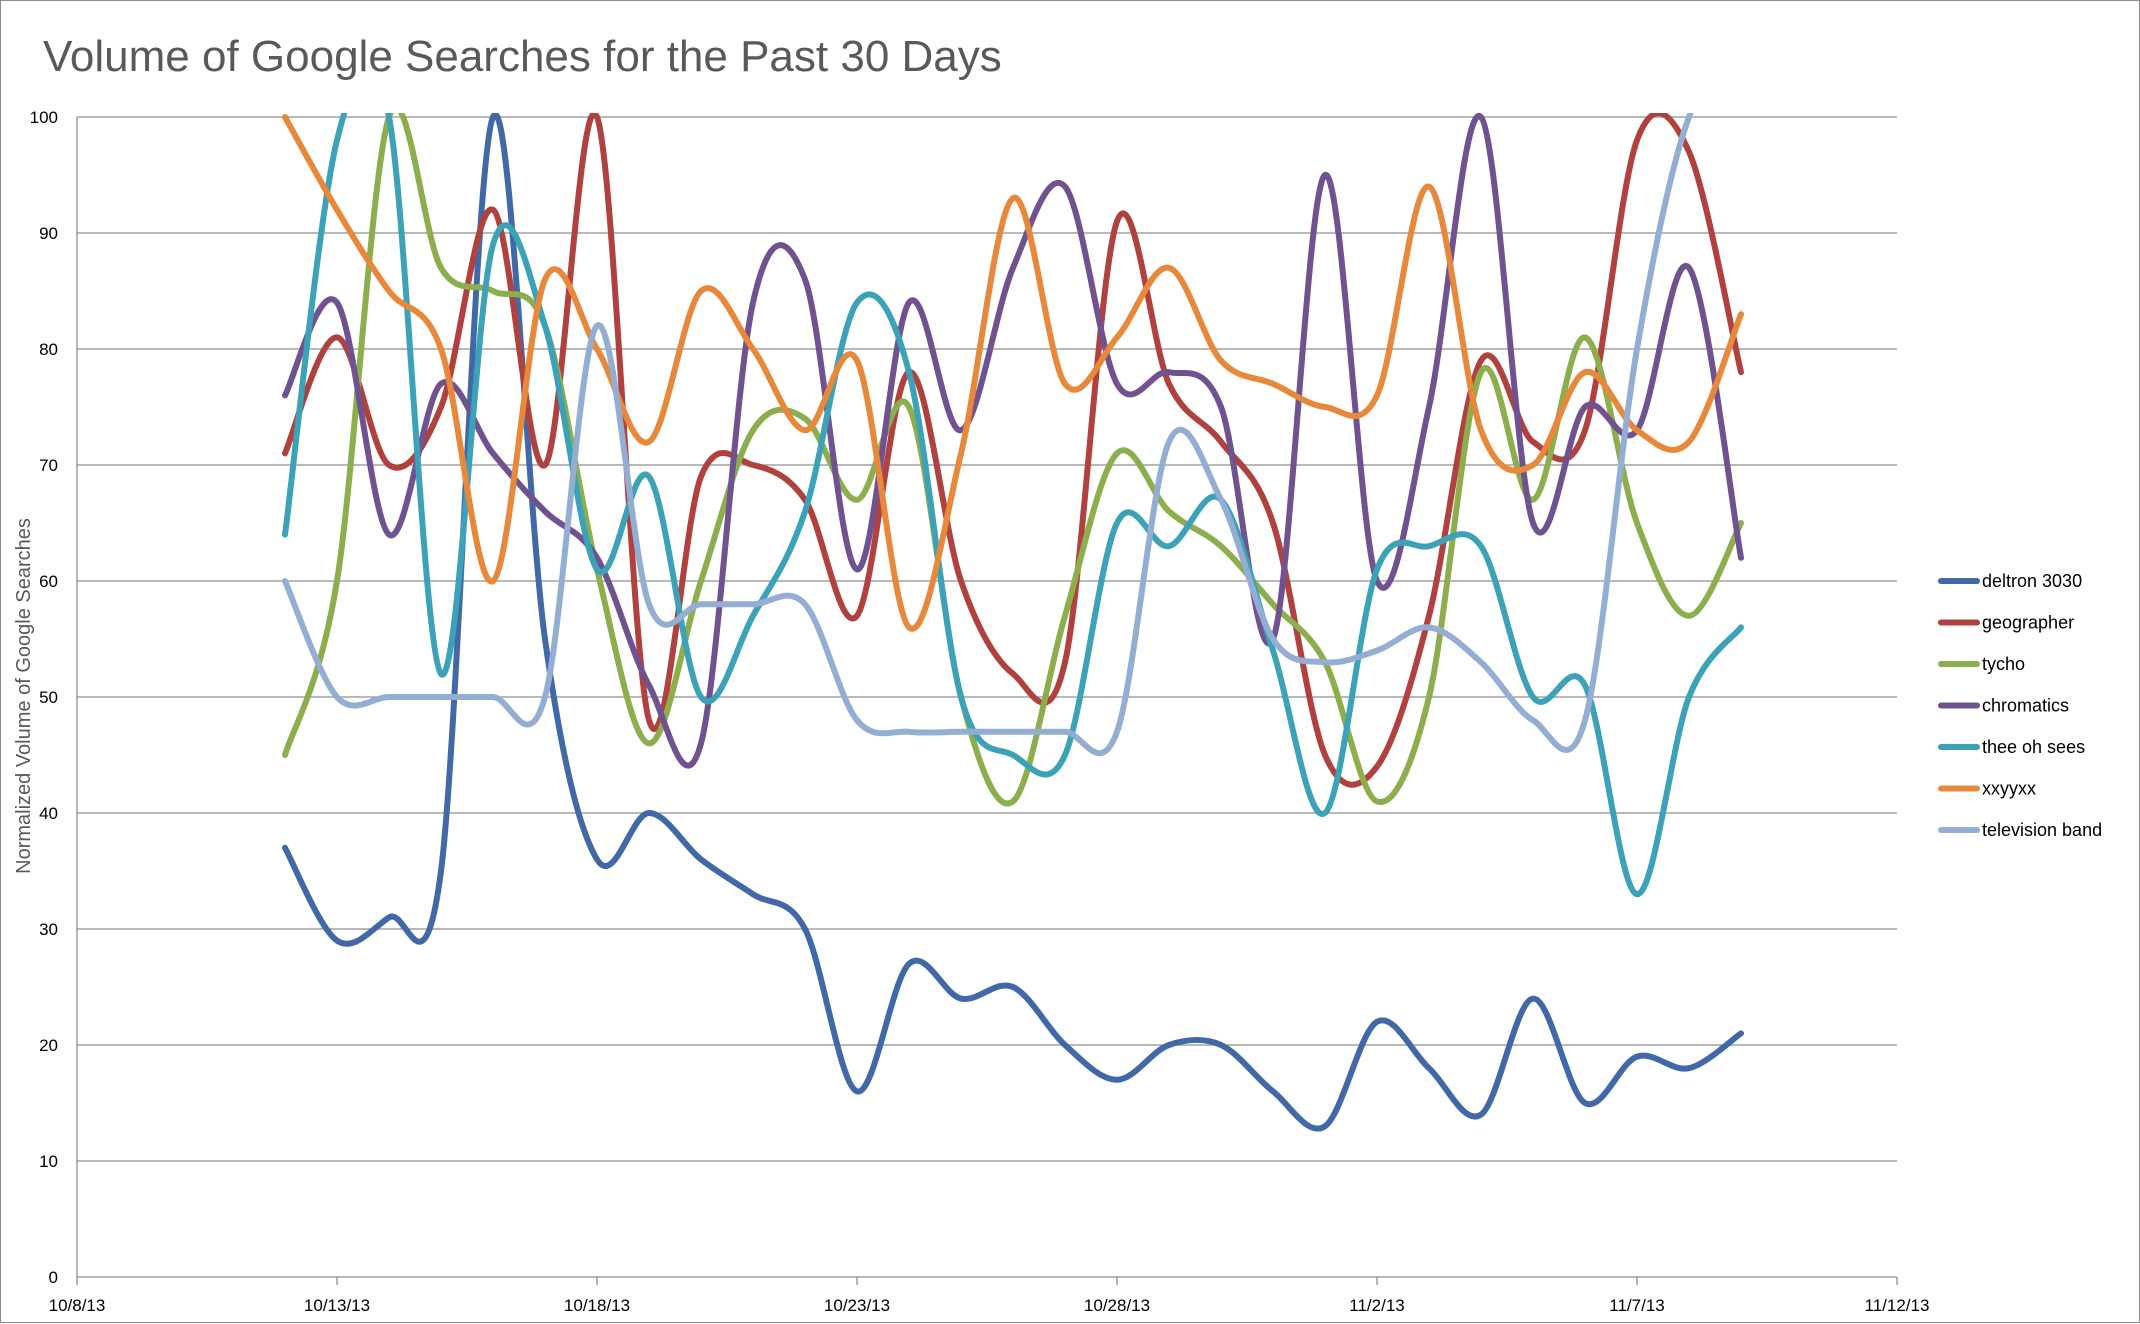 This screenshot has height=1324, width=2140. What do you see at coordinates (48, 349) in the screenshot?
I see `y-tick-label: 80` at bounding box center [48, 349].